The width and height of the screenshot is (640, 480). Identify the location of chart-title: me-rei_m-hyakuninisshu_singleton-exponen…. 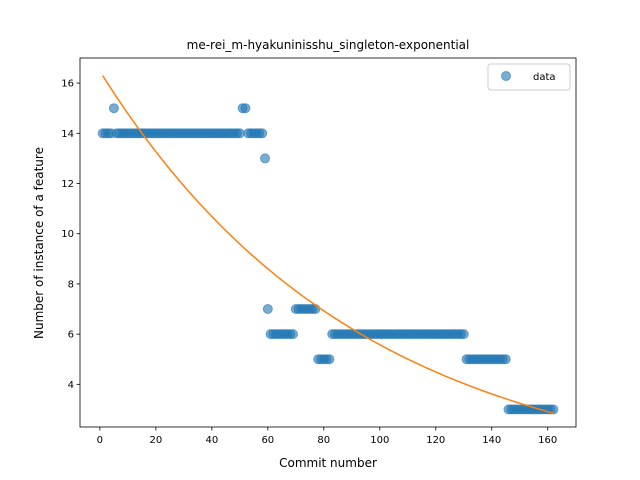
(328, 45).